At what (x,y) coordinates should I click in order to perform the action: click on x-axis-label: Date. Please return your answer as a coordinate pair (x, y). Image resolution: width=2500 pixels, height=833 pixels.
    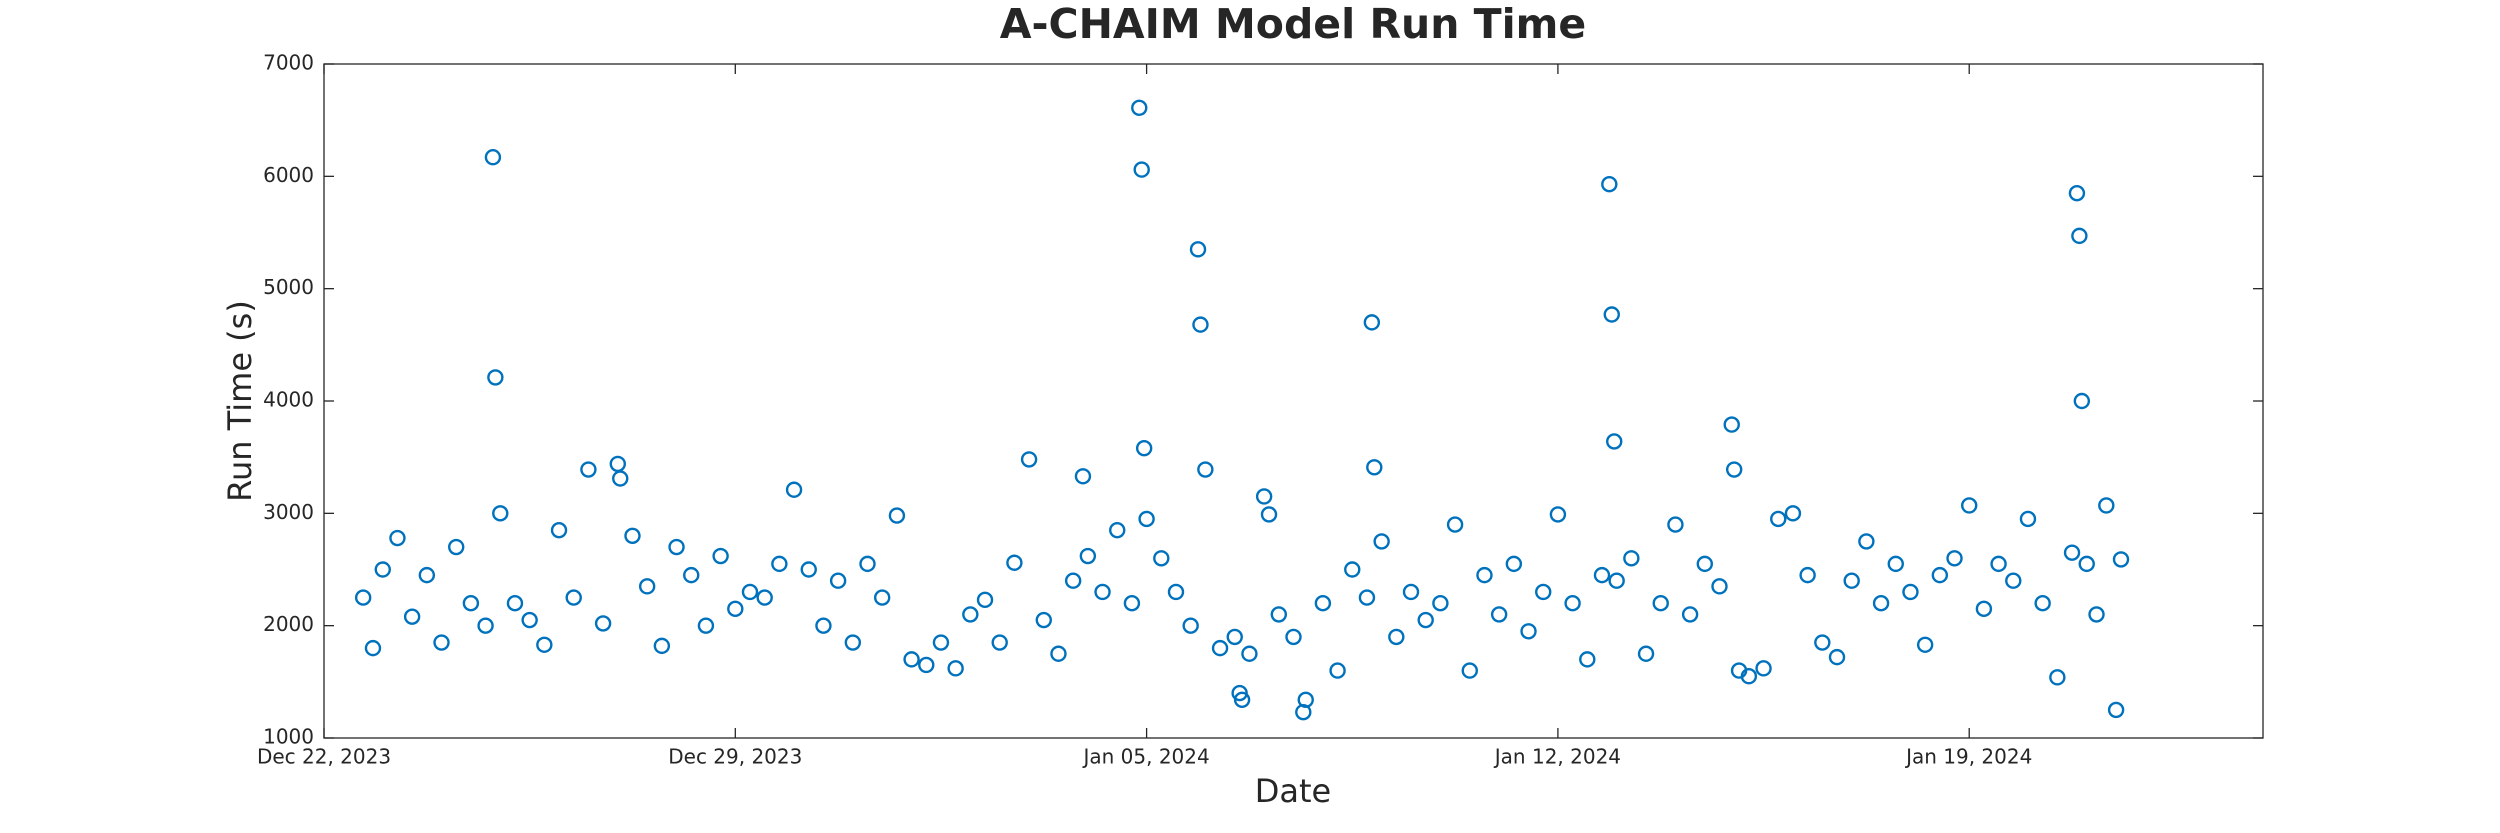
    Looking at the image, I should click on (1293, 791).